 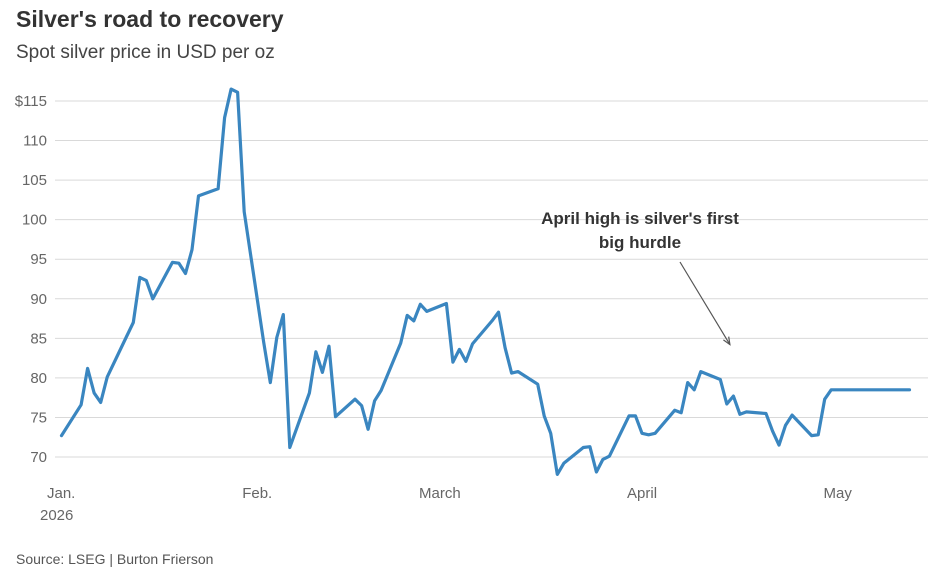 I want to click on y-tick-label: 70, so click(x=38, y=457).